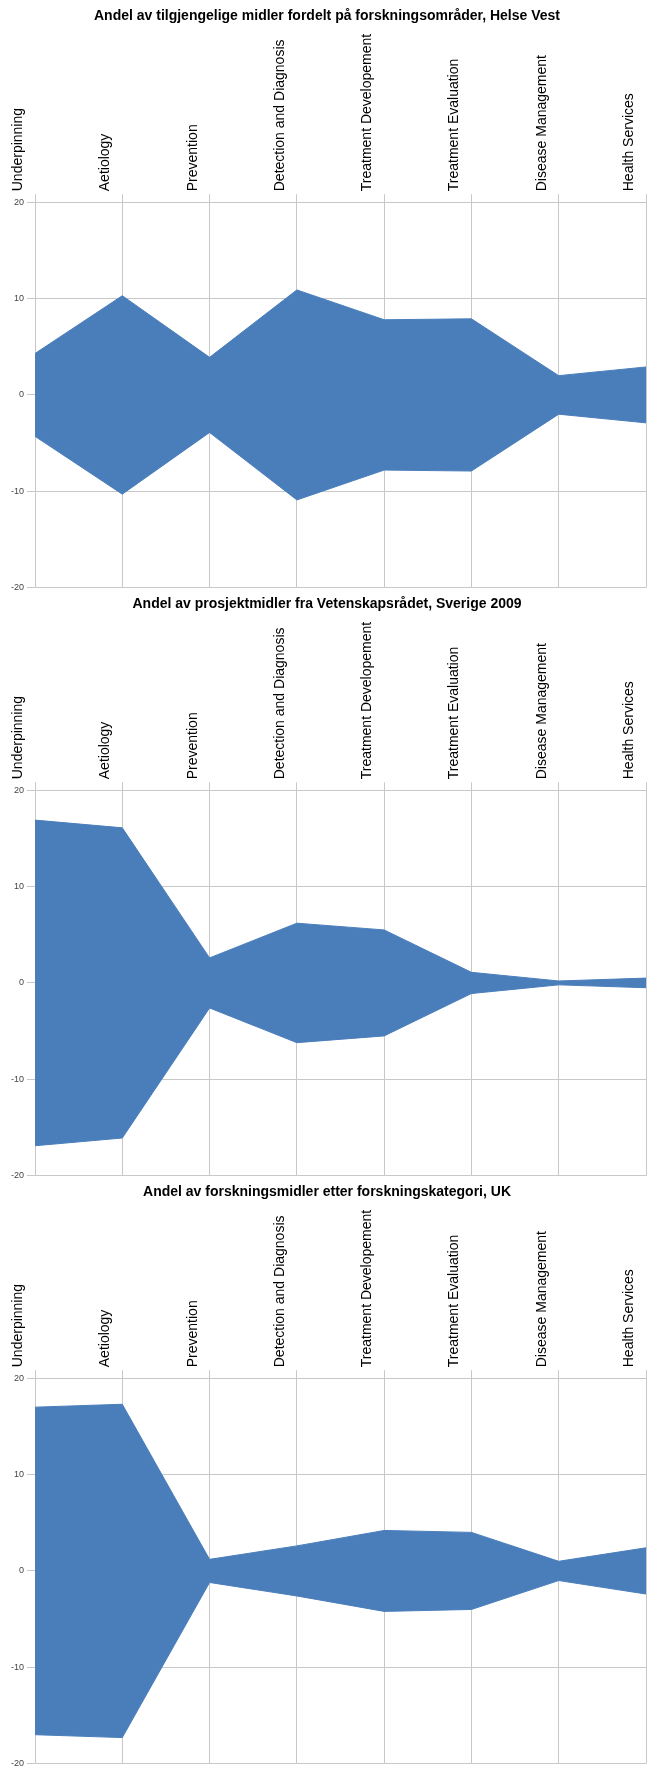 The height and width of the screenshot is (1778, 662). I want to click on chart-title: Andel av forskningsmidler etter forskningskategori, UK, so click(327, 1191).